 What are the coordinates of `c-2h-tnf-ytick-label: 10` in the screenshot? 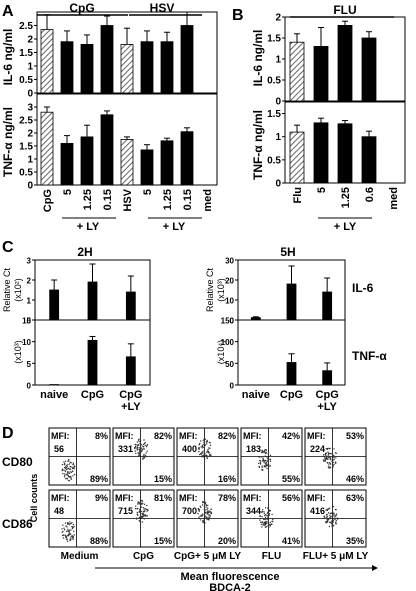 It's located at (26, 342).